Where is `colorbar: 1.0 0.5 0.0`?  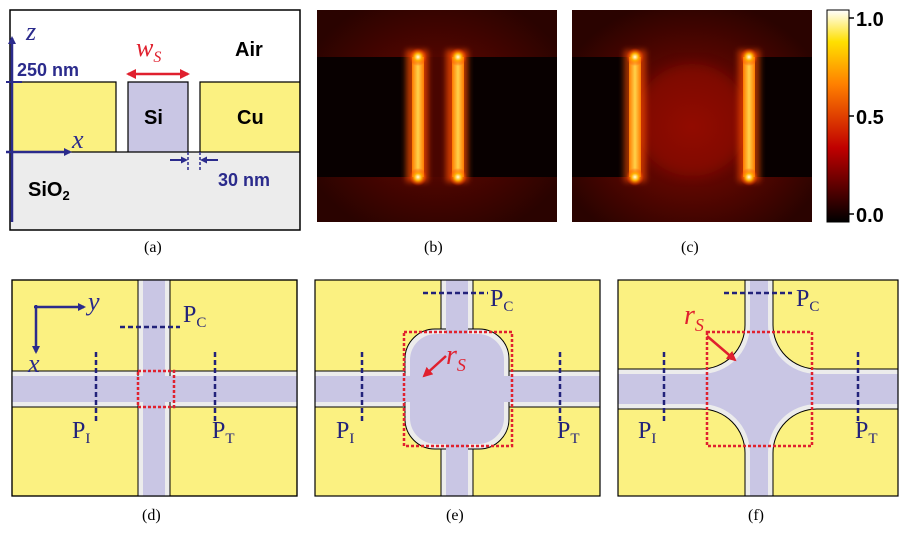 colorbar: 1.0 0.5 0.0 is located at coordinates (855, 118).